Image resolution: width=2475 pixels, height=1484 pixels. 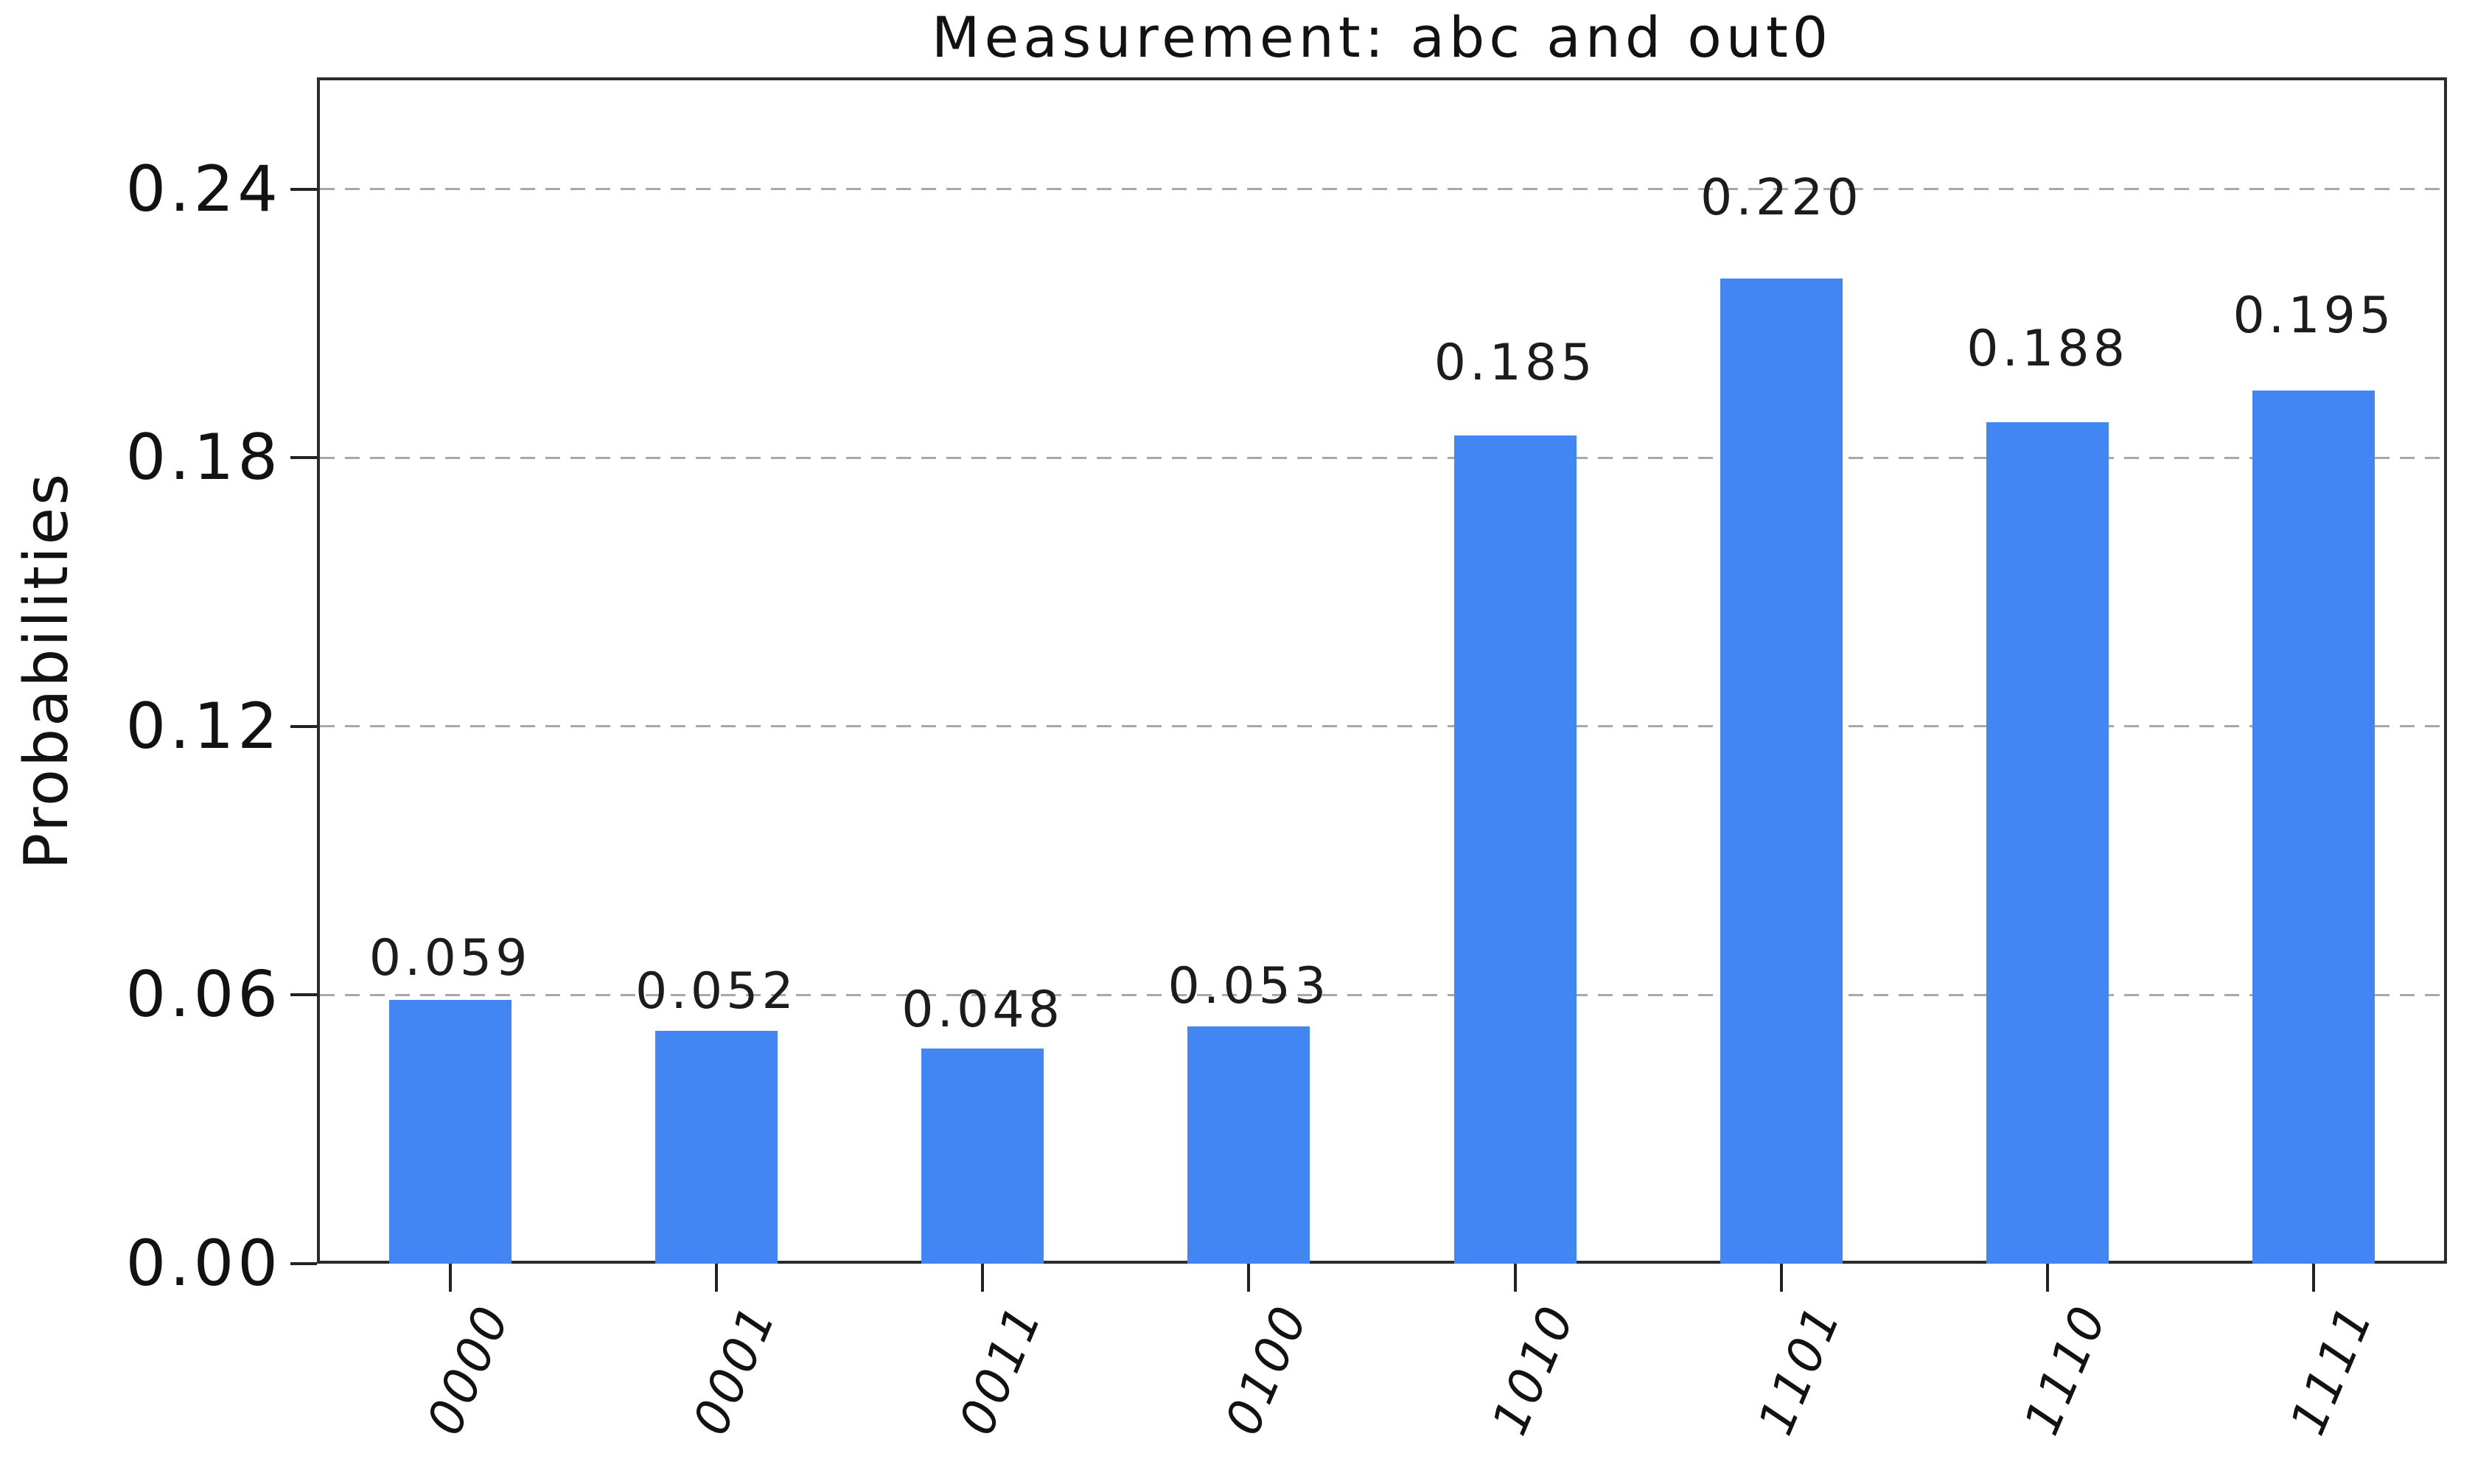 What do you see at coordinates (1001, 1369) in the screenshot?
I see `x-tick-label: 0011` at bounding box center [1001, 1369].